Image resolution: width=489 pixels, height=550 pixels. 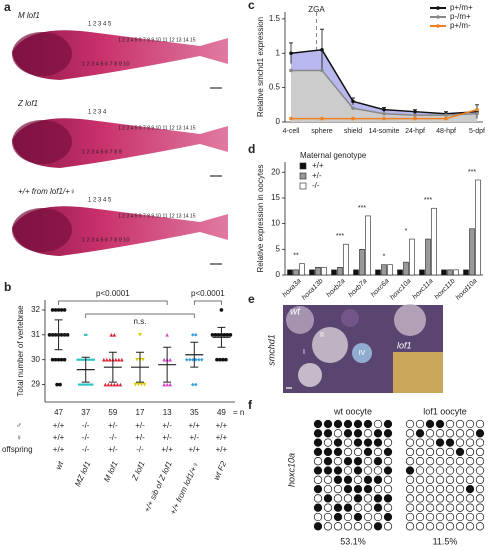 I want to click on x-tick-label: hoxc6a, so click(x=380, y=288).